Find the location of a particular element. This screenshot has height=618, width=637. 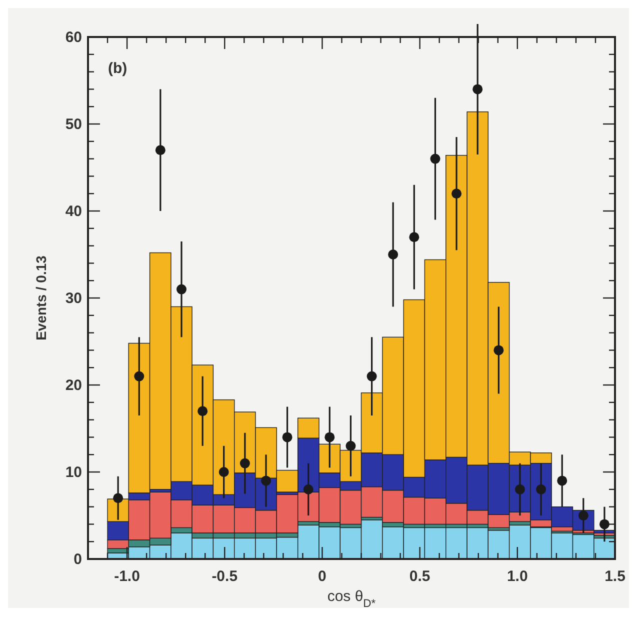

y-tick-label: 0 is located at coordinates (78, 559).